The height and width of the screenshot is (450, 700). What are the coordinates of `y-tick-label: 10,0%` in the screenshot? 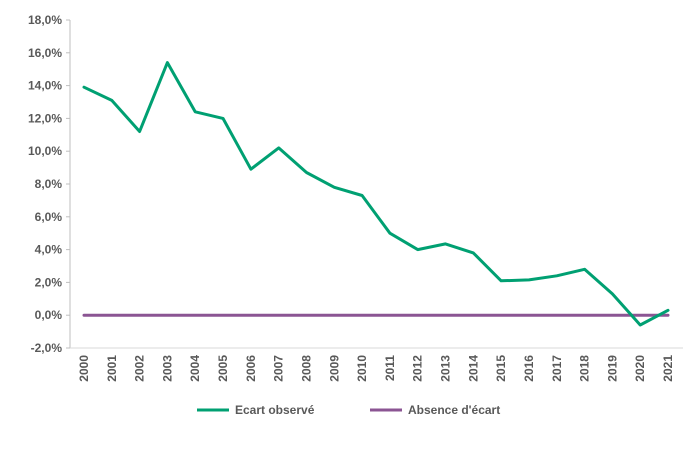 It's located at (45, 151).